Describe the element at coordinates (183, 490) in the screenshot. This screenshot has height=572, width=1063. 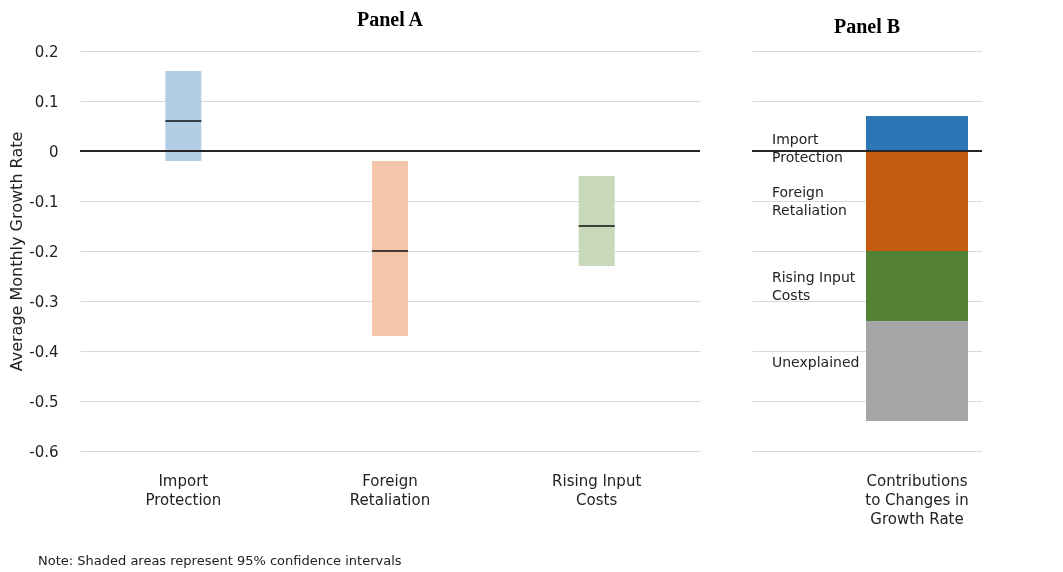
I see `x-tick-label: Import Protection` at that location.